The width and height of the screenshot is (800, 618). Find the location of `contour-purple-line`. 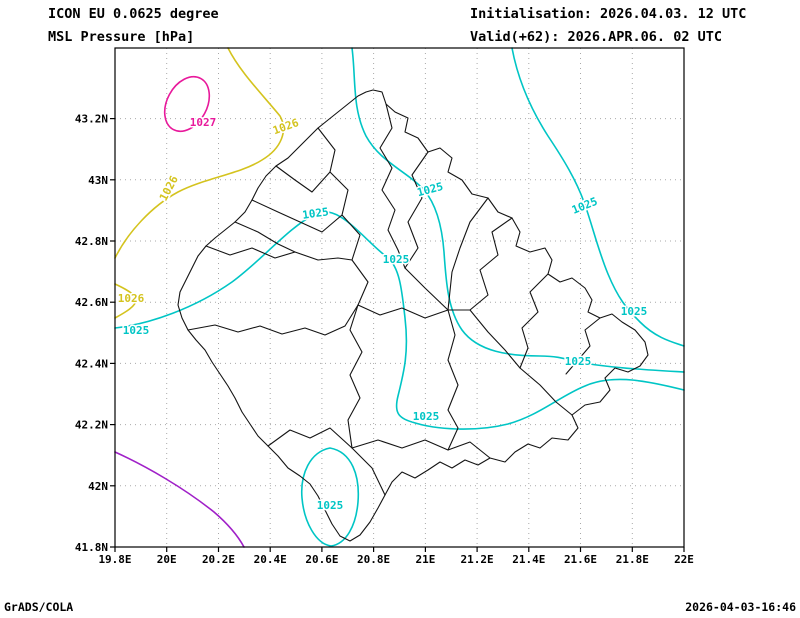

contour-purple-line is located at coordinates (179, 499).